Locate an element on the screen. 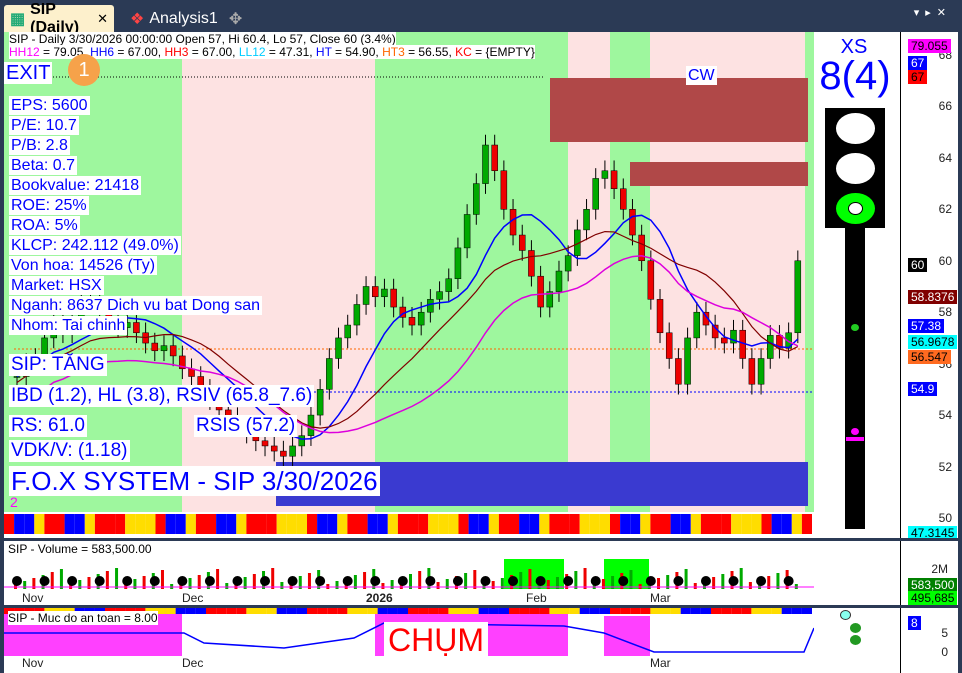 This screenshot has height=673, width=962. light-off-icon is located at coordinates (855, 128).